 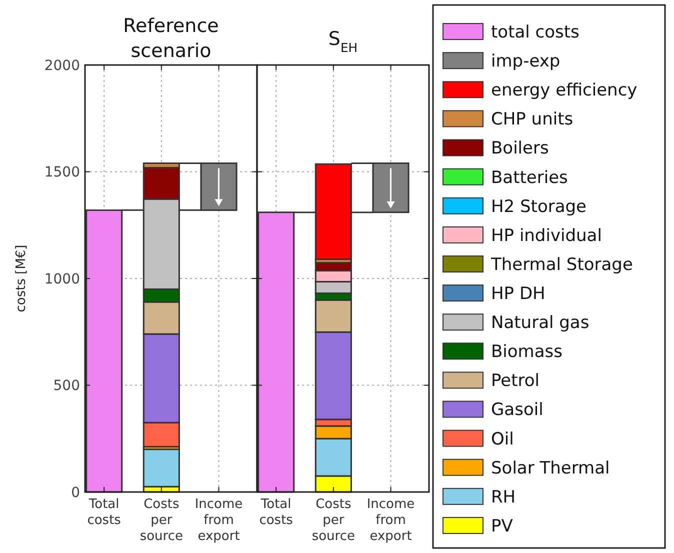 I want to click on y-tick-label: 1500, so click(x=62, y=172).